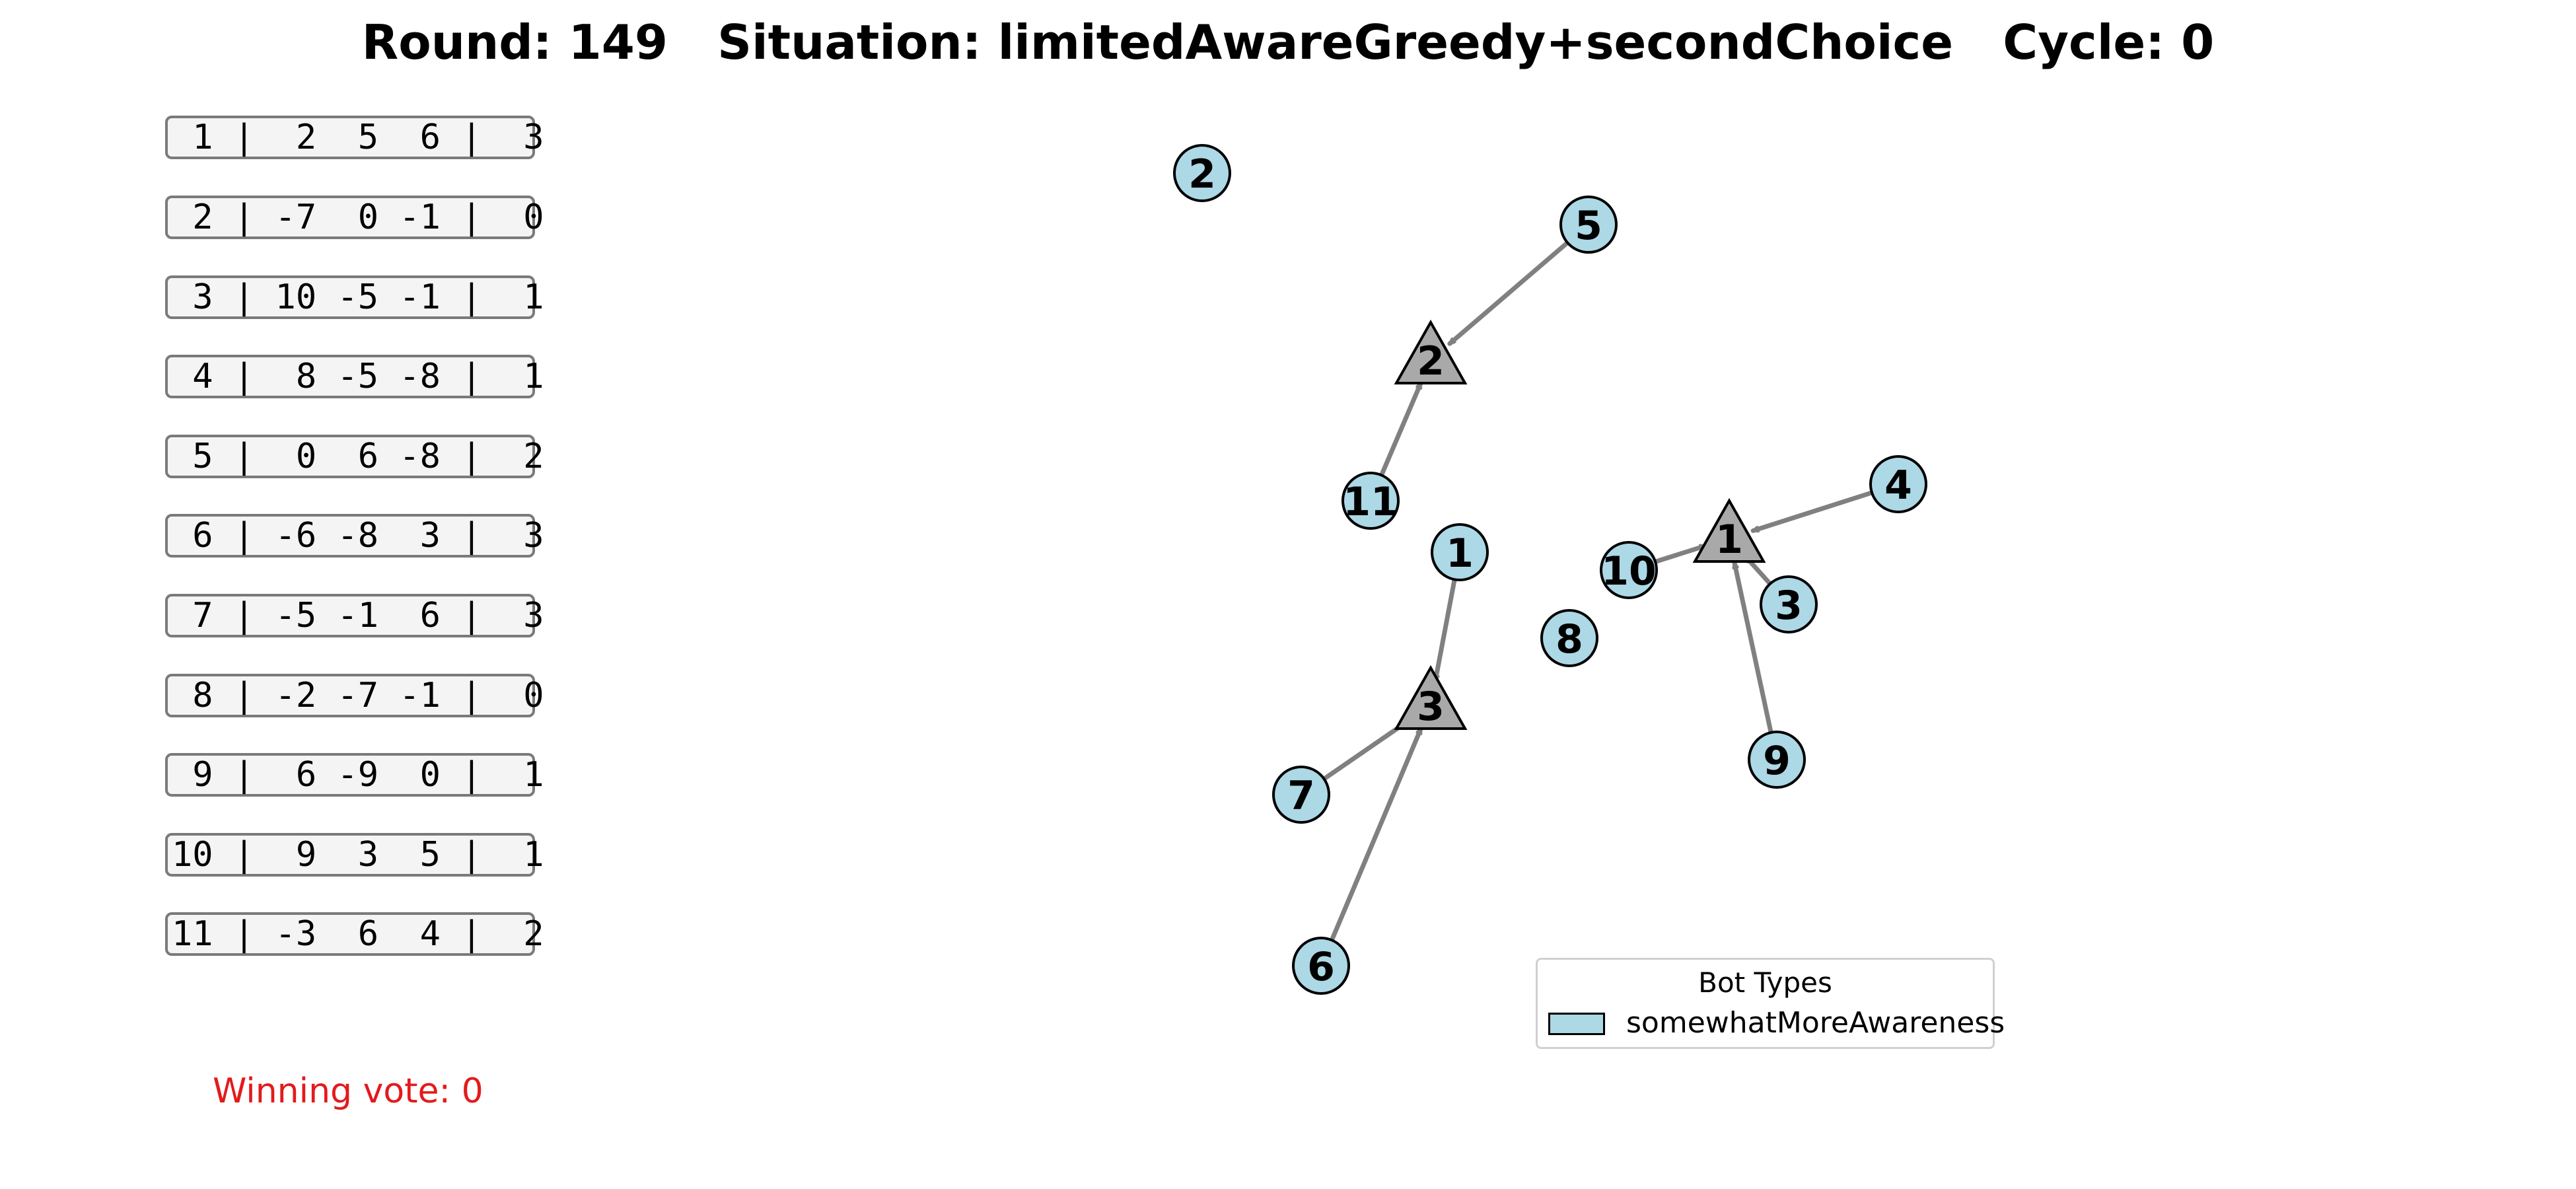  What do you see at coordinates (358, 457) in the screenshot?
I see `bot-row-text: 5 | 0 6 -8 | 2` at bounding box center [358, 457].